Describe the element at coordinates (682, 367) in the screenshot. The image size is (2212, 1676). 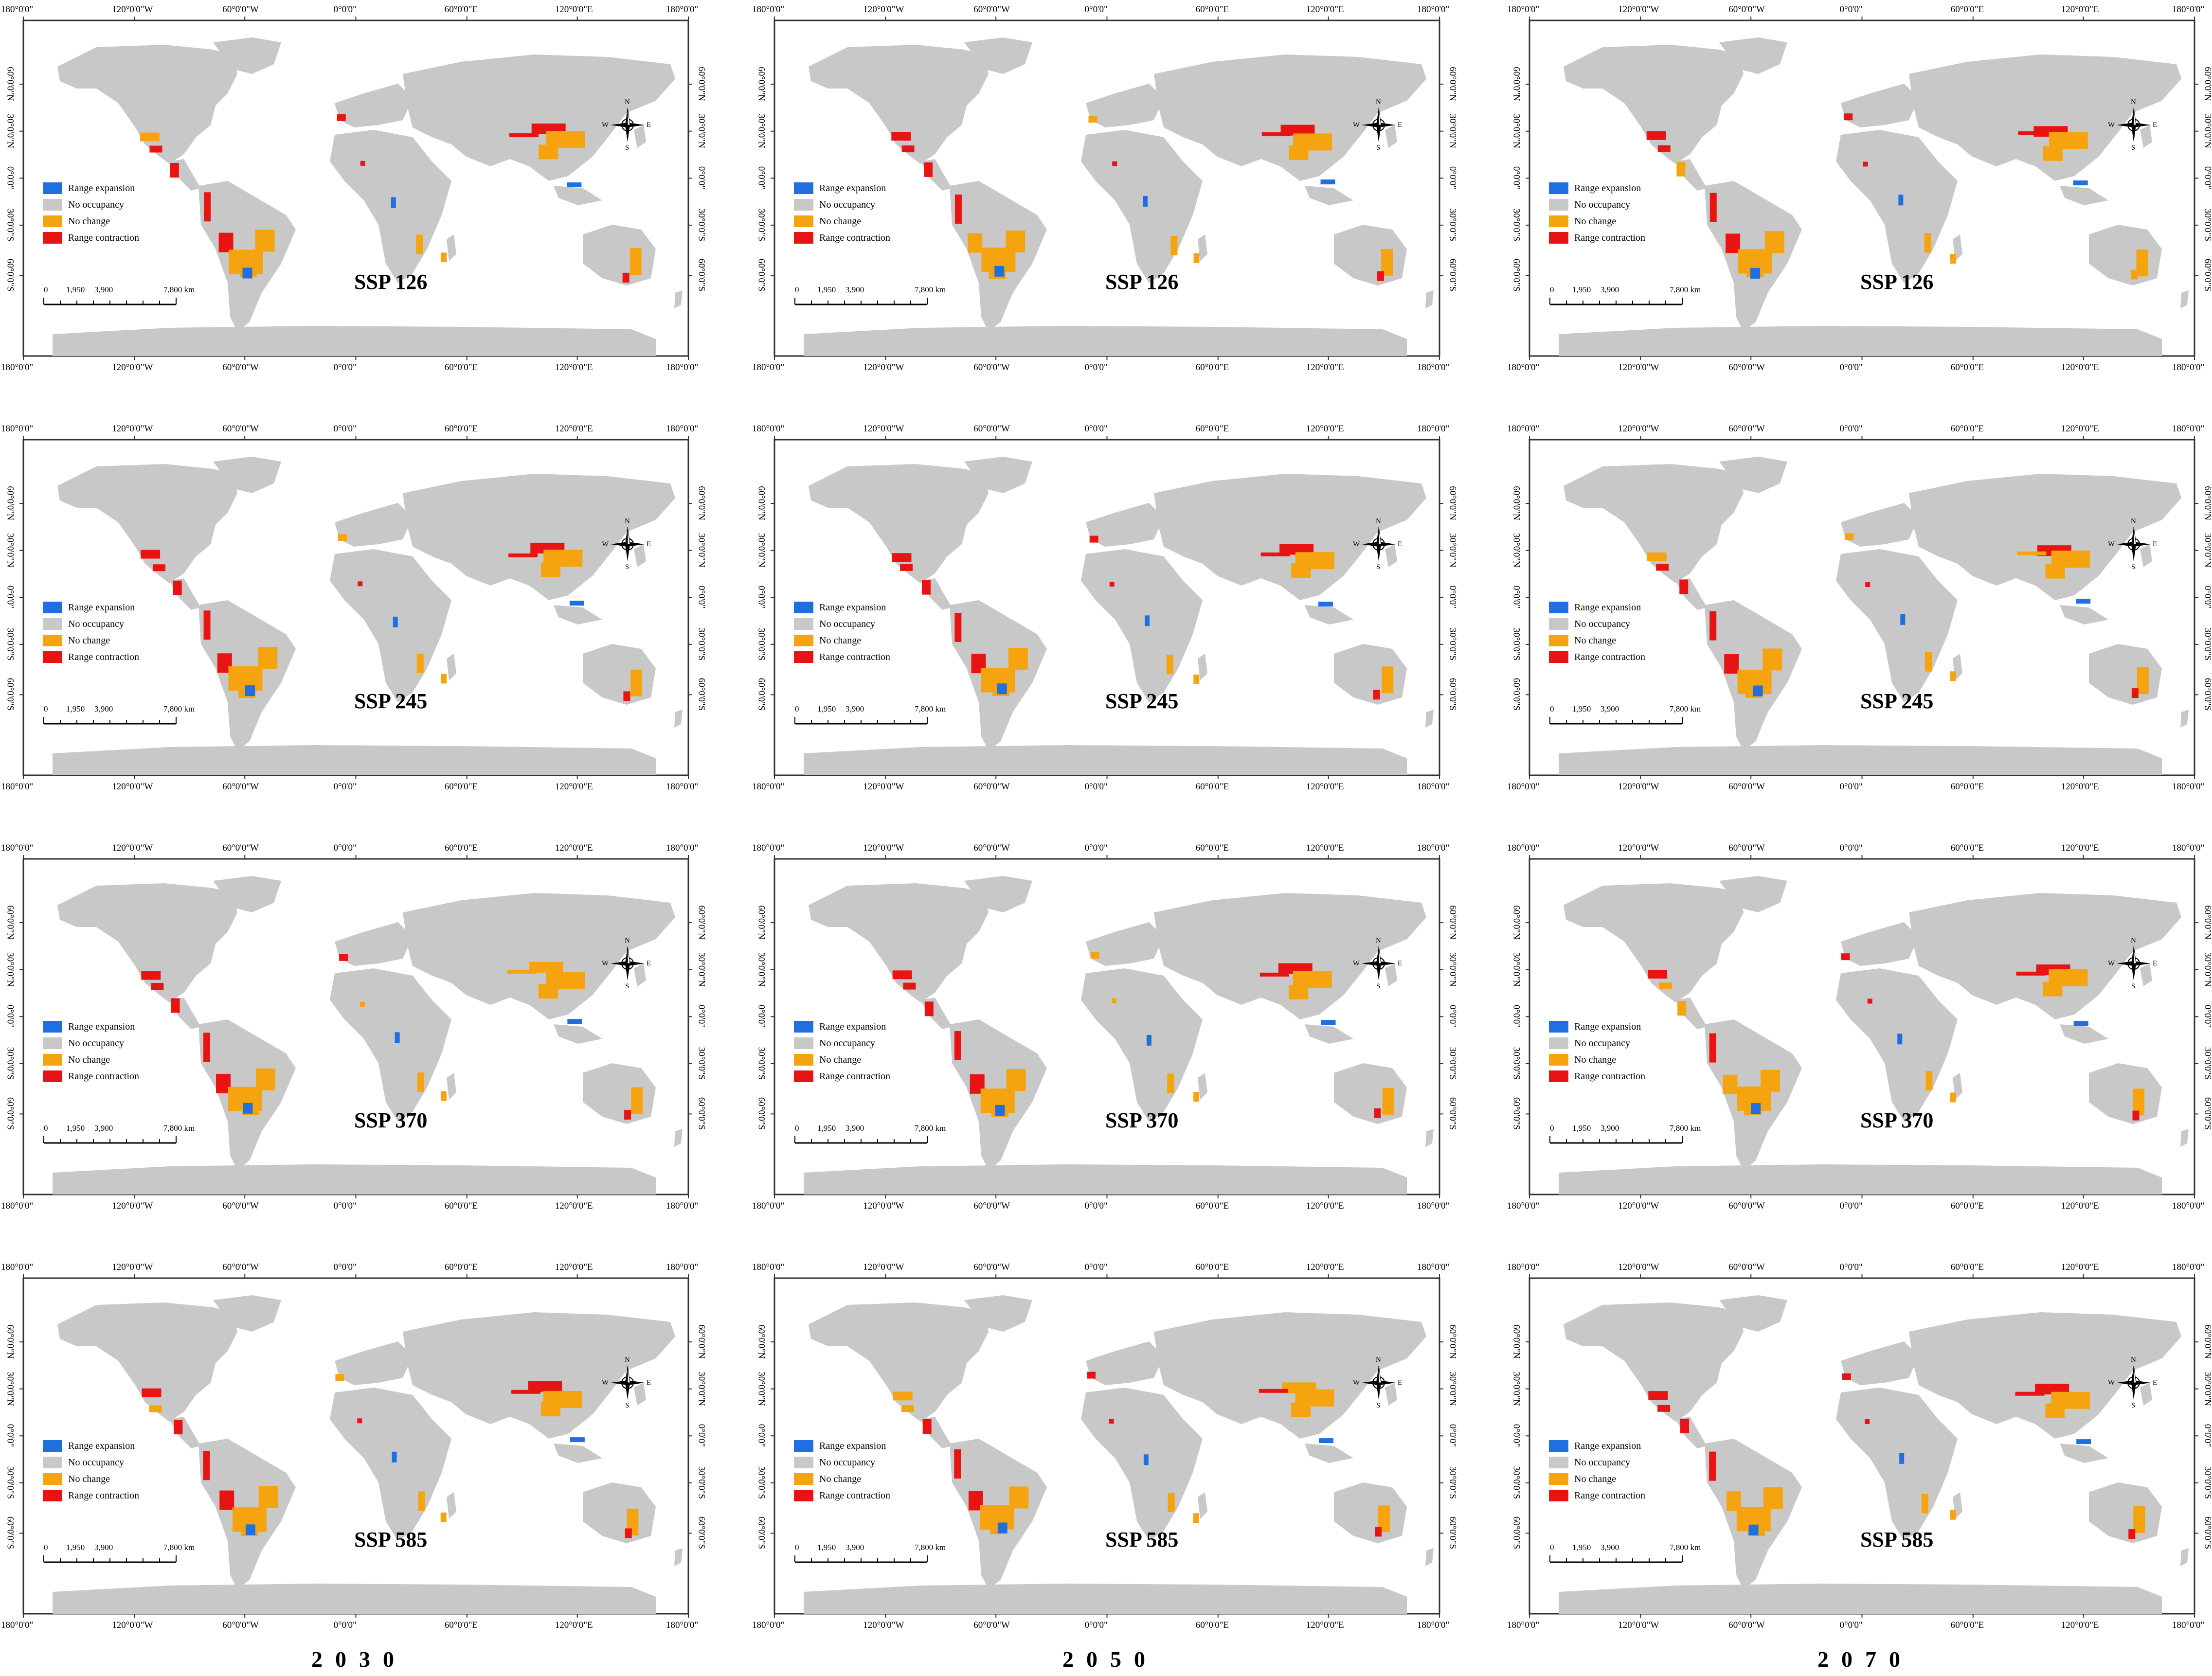
I see `lon-label-bottom: 180°0'0"` at that location.